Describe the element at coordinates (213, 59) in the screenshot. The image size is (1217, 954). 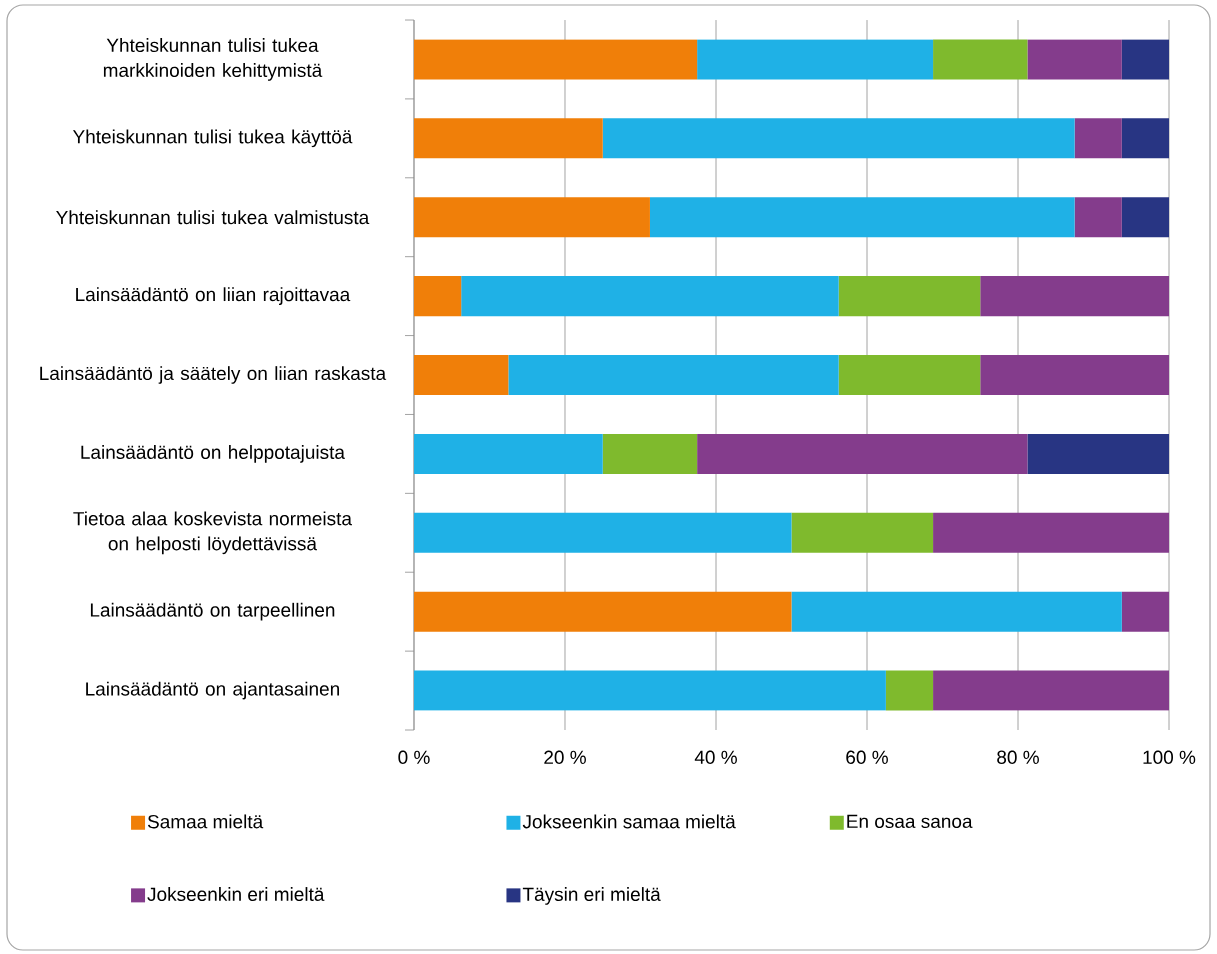
I see `y-tick-label: Yhteiskunnan tulisi tukea markkinoiden kehittymistä` at that location.